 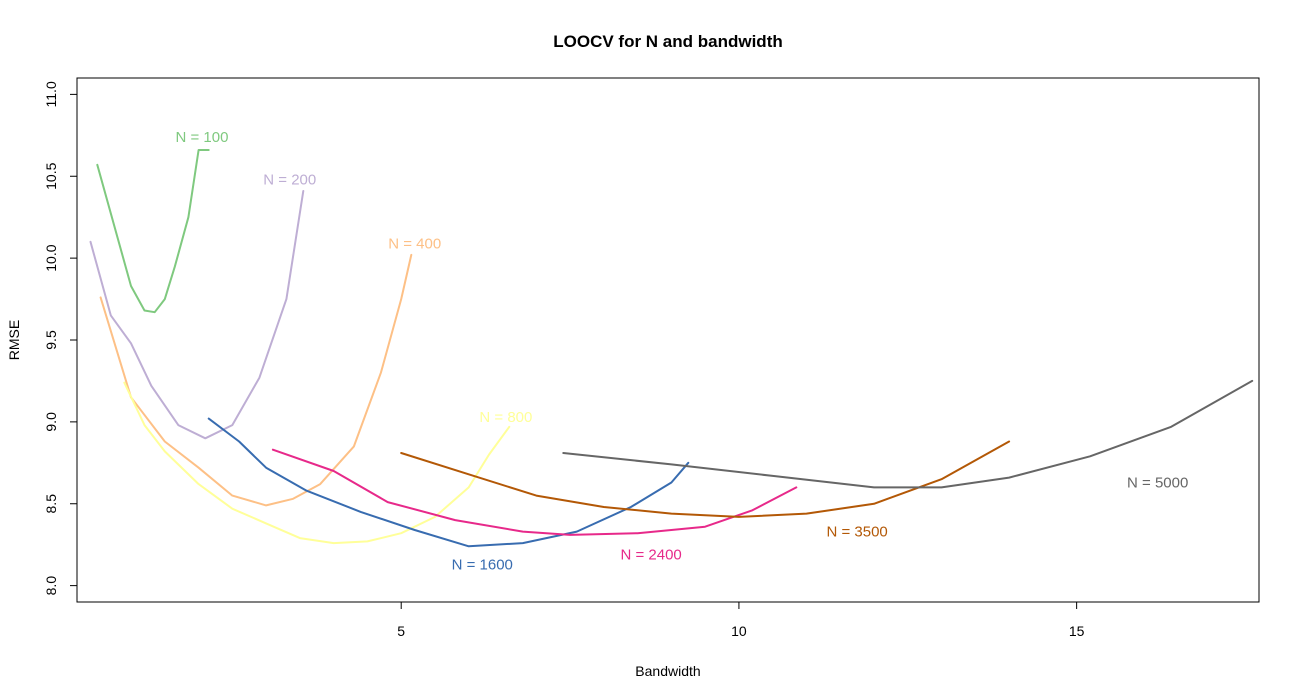 I want to click on y-tick-label: 9.0, so click(x=51, y=422).